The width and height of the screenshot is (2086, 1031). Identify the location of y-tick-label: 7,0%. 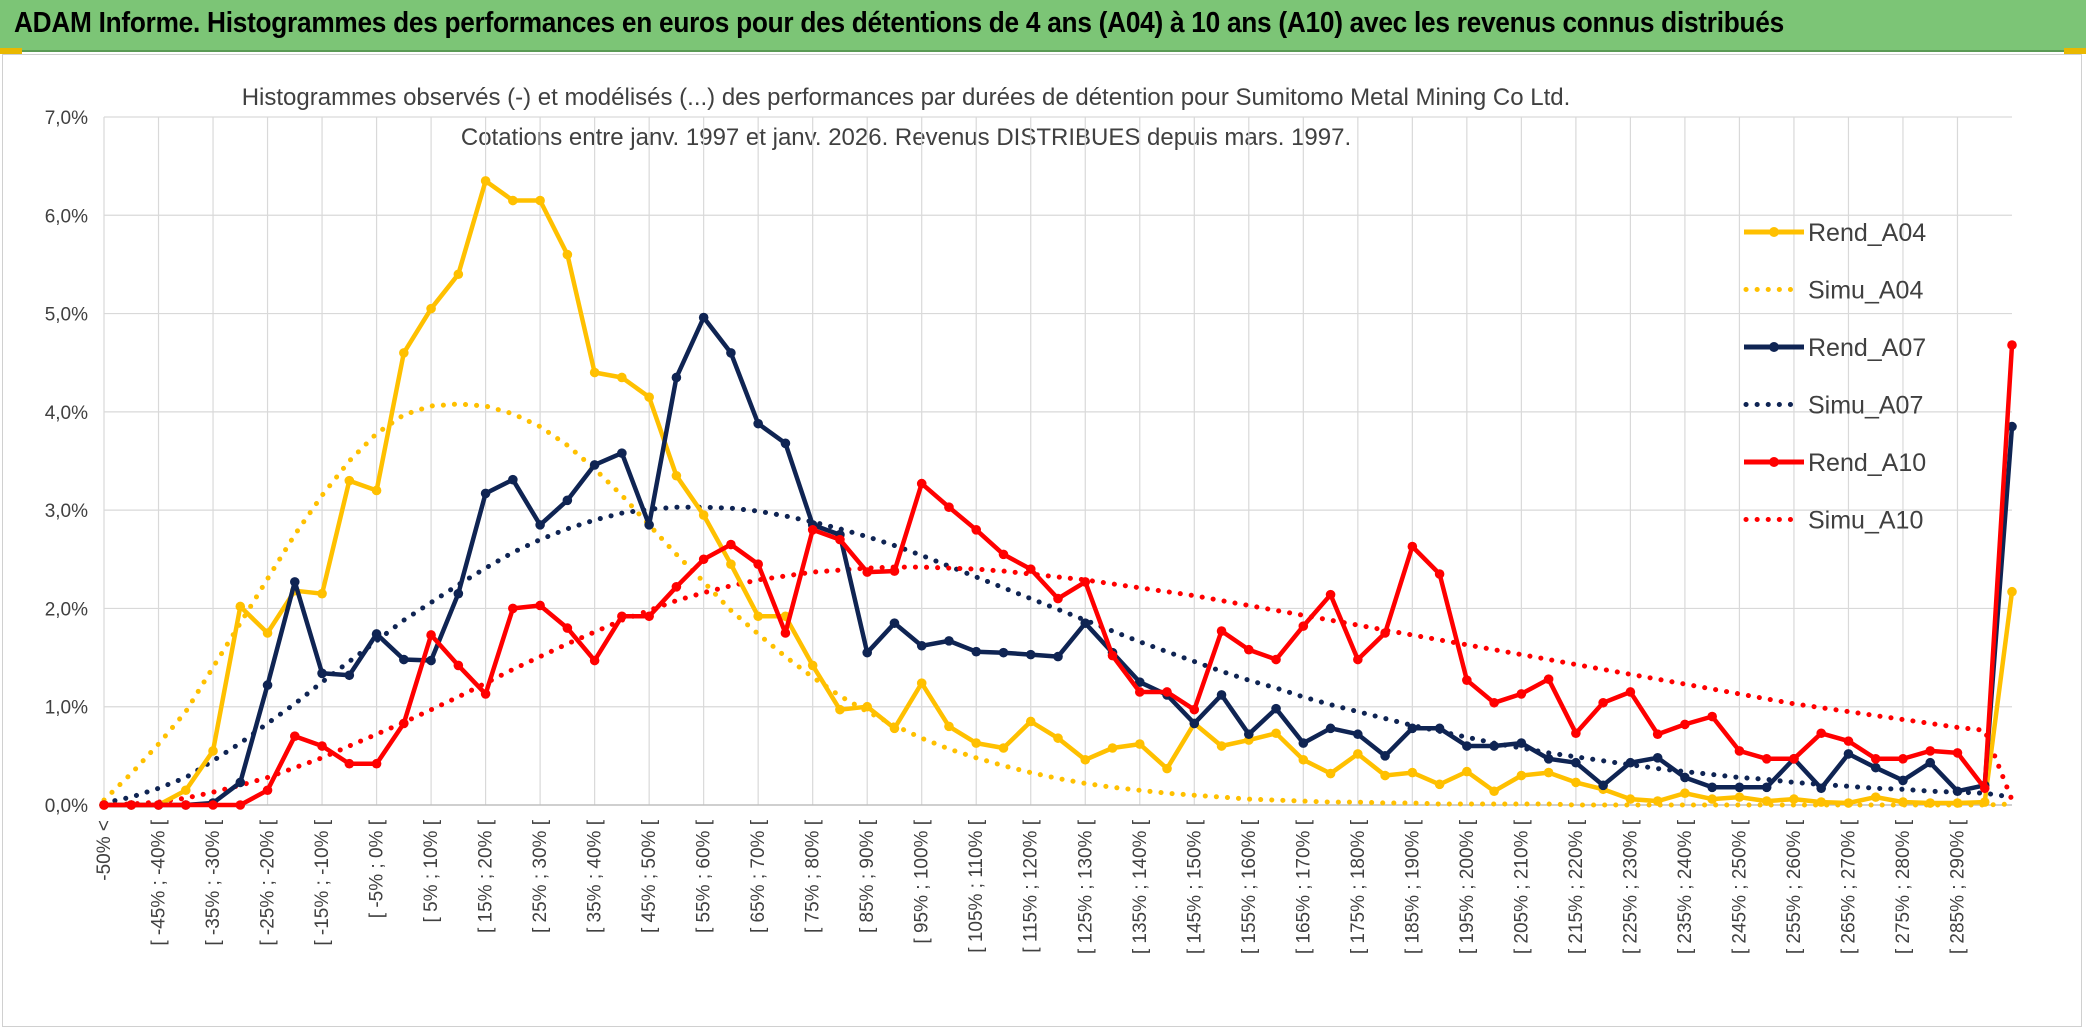
(66, 118).